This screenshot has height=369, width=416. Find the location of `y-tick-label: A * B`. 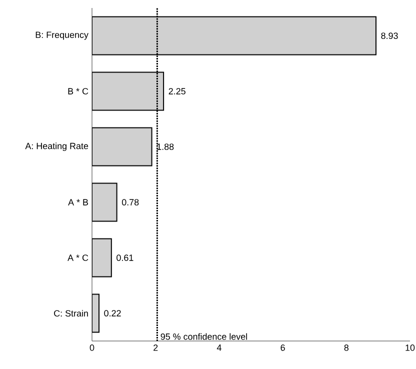

y-tick-label: A * B is located at coordinates (78, 202).